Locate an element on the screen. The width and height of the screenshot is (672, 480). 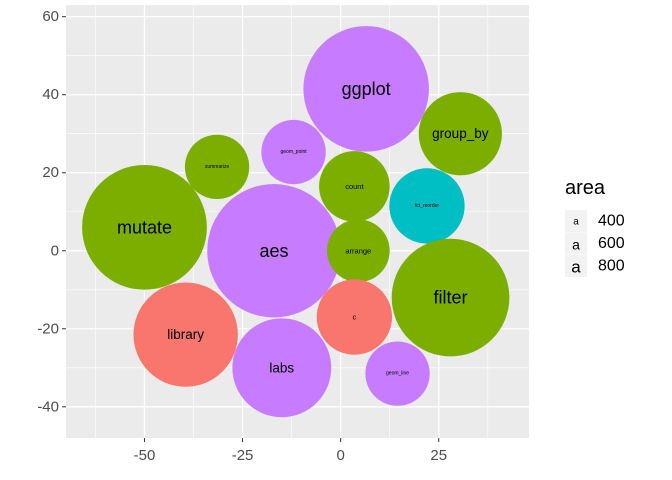
x-axis: -50 -25 0 25 is located at coordinates (290, 451).